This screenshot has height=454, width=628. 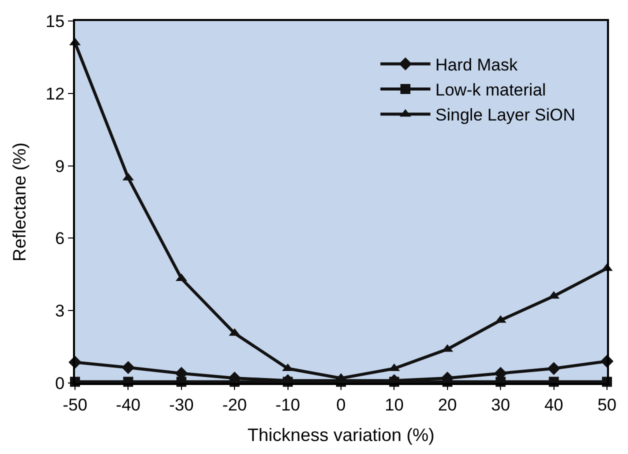 What do you see at coordinates (394, 404) in the screenshot?
I see `x-tick-label: 10` at bounding box center [394, 404].